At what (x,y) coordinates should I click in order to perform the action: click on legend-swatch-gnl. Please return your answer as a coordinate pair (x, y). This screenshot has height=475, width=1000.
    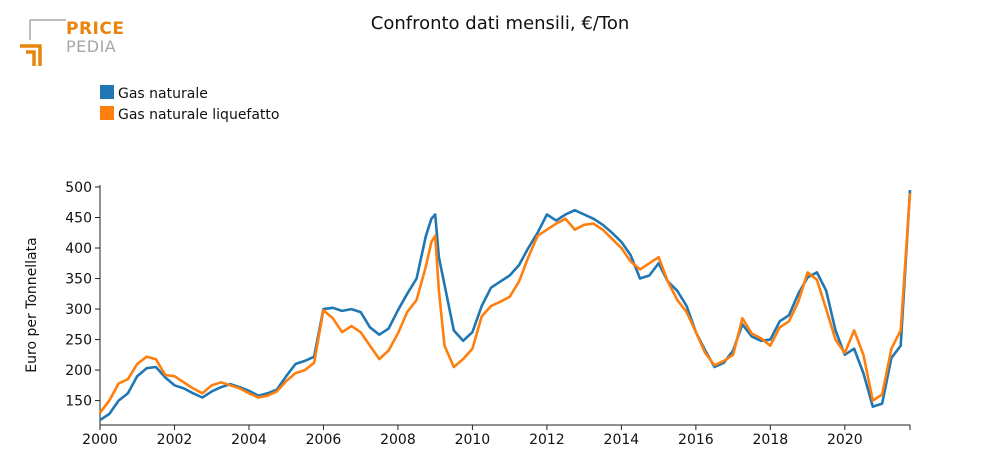
    Looking at the image, I should click on (107, 113).